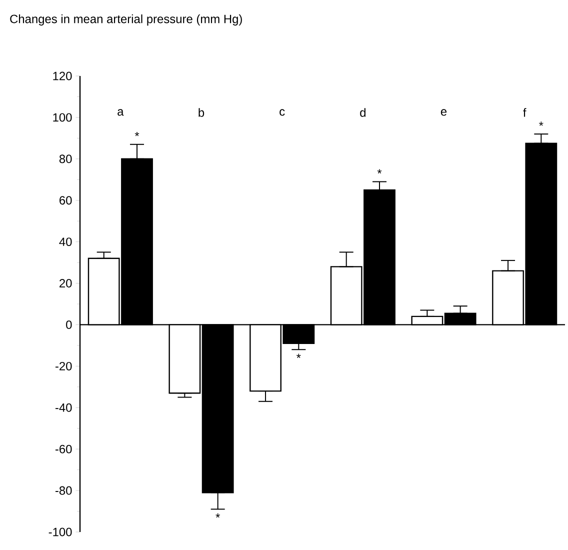 This screenshot has height=550, width=568. Describe the element at coordinates (65, 159) in the screenshot. I see `y-tick-label: 80` at that location.